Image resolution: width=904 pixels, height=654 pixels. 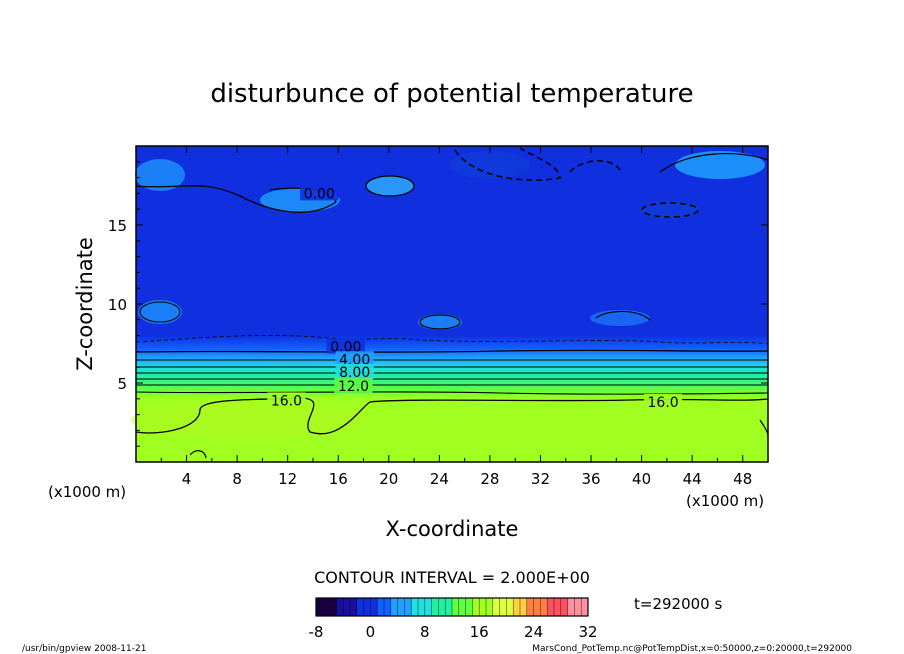 What do you see at coordinates (540, 479) in the screenshot?
I see `x-tick-label: 32` at bounding box center [540, 479].